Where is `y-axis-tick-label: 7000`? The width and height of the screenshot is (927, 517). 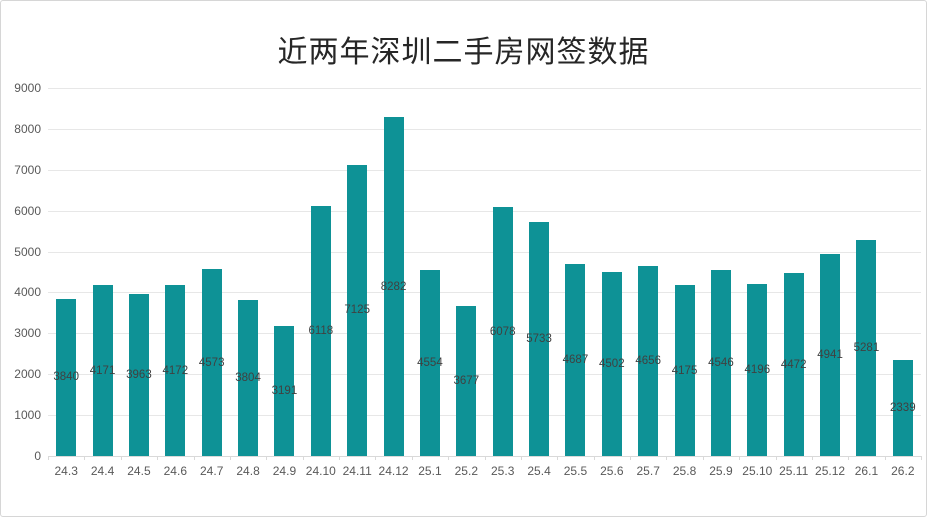
y-axis-tick-label: 7000 is located at coordinates (27, 169).